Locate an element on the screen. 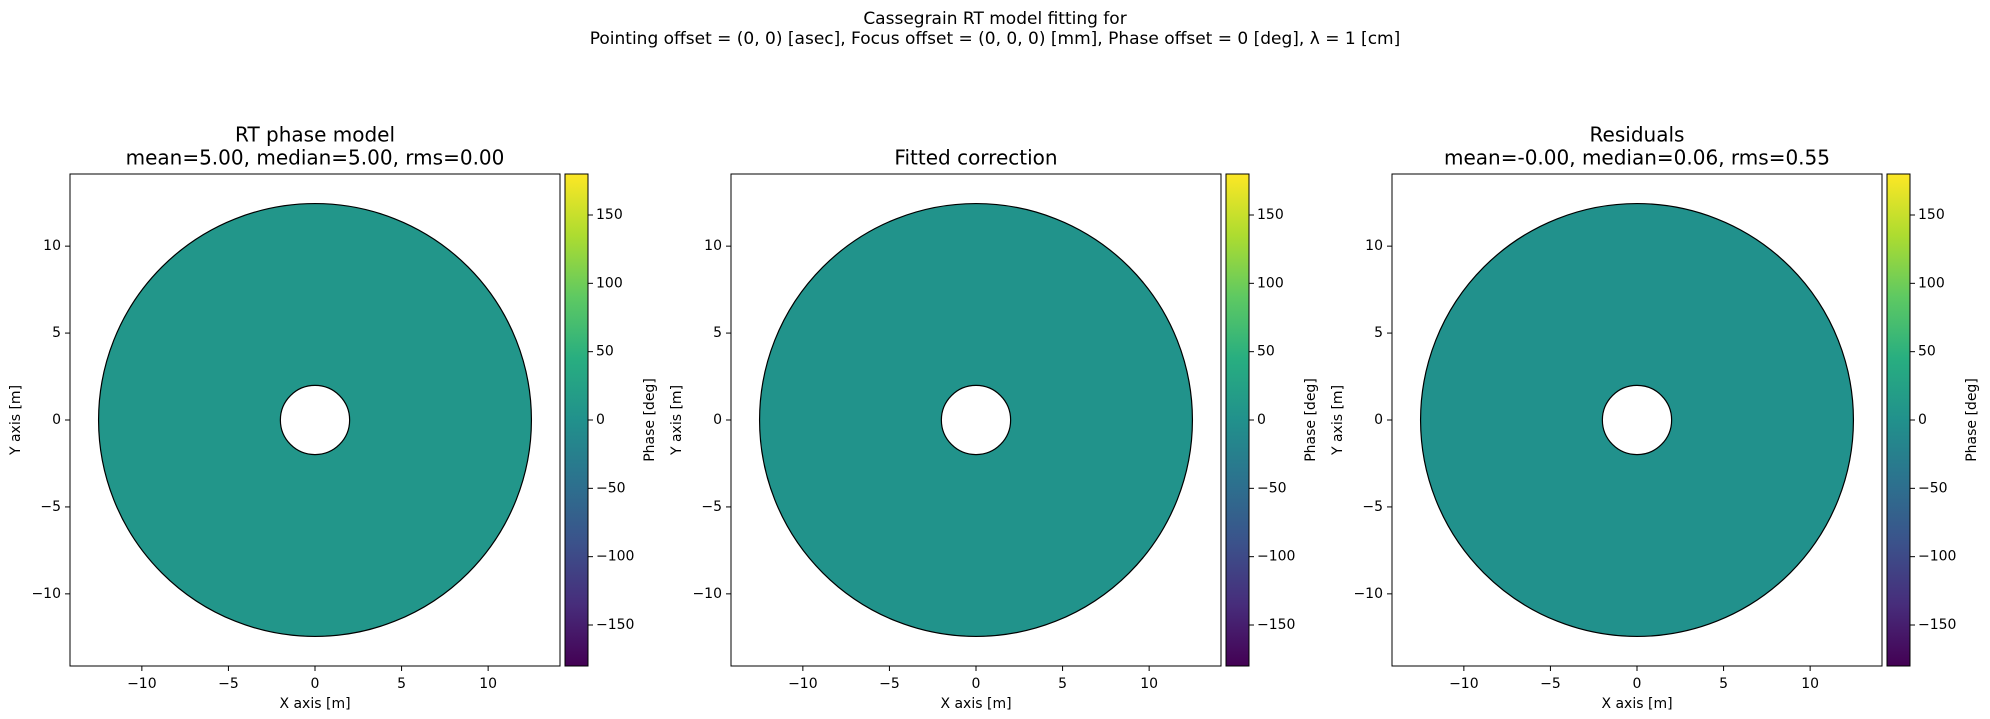  suptitle: Cassegrain RT model fitting for is located at coordinates (994, 19).